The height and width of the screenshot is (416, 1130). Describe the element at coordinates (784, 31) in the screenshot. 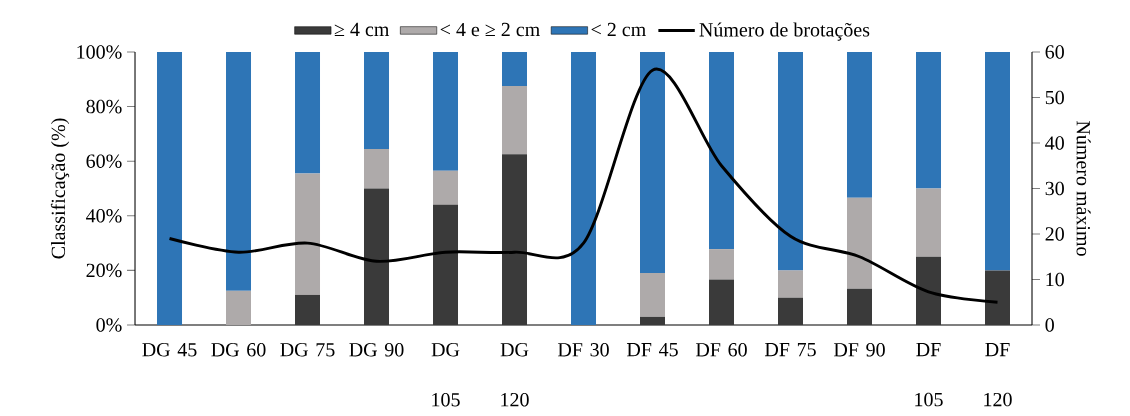

I see `legend-label: Número de brotações` at that location.